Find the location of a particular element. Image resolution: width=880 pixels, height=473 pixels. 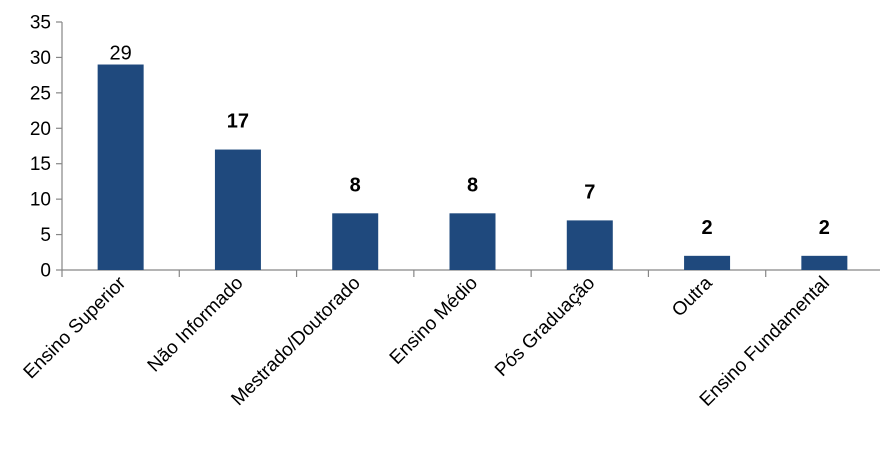

category-label: Ensino Fundamental is located at coordinates (765, 342).